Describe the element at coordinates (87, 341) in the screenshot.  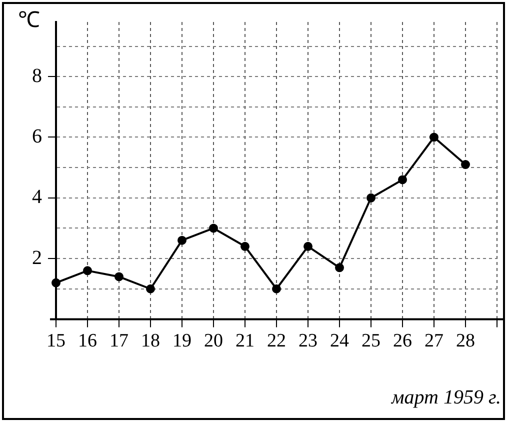
I see `x-tick-label: 16` at that location.